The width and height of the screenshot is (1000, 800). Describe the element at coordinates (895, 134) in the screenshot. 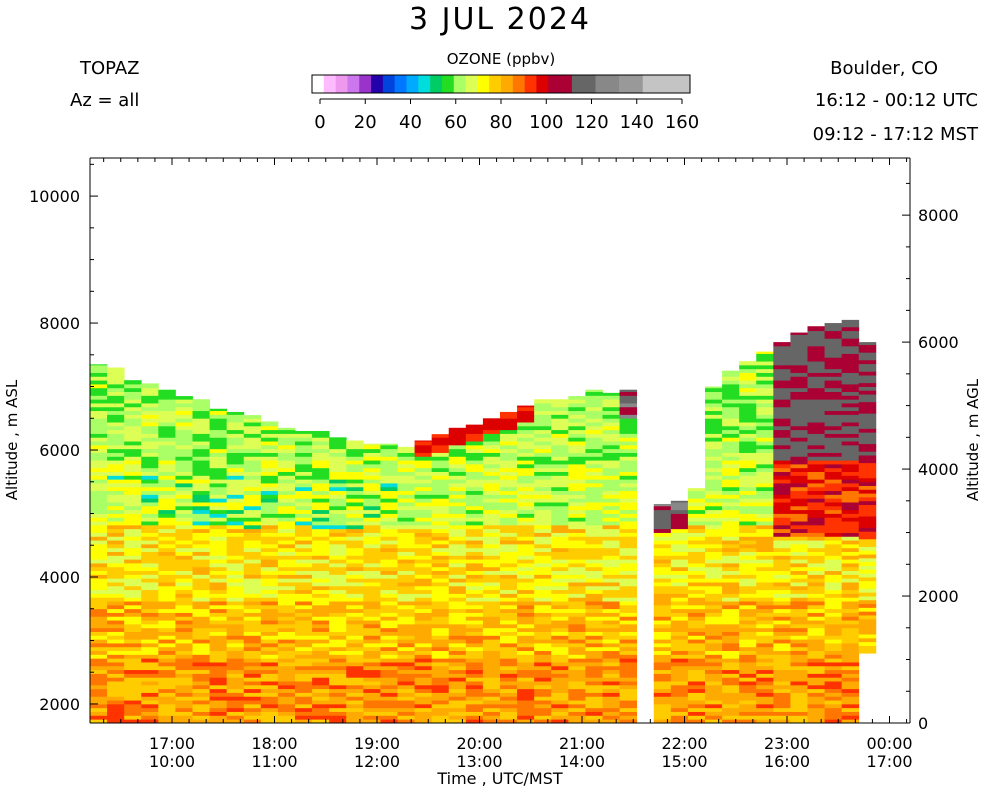

I see `mst-range-label: 09:12 - 17:12 MST` at that location.